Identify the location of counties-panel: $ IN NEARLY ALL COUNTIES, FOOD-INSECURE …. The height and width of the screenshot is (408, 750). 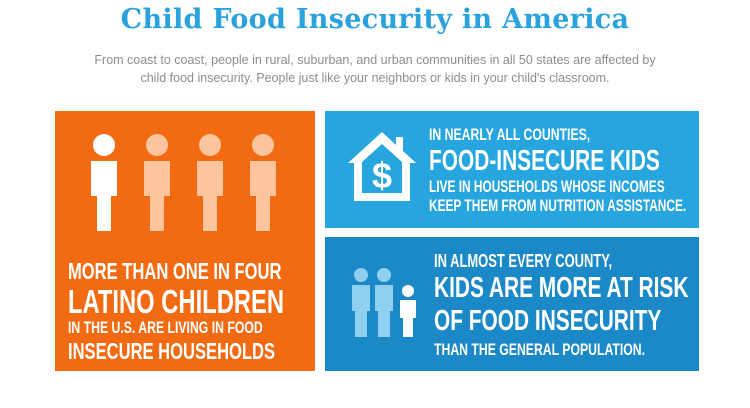
(512, 169).